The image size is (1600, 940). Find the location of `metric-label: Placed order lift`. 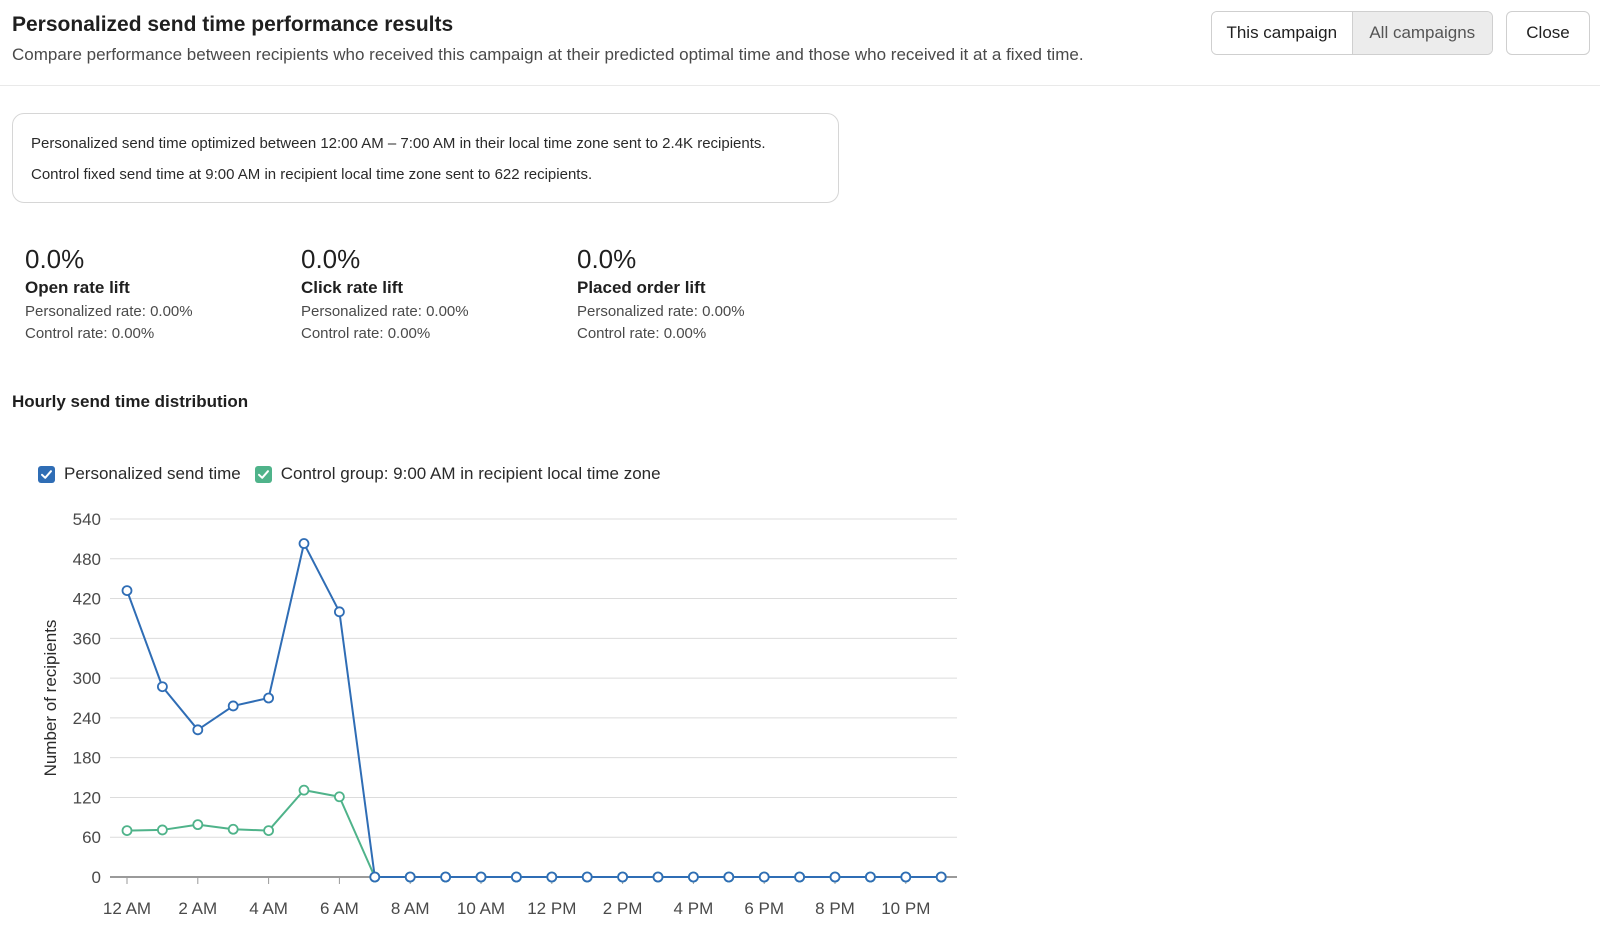

metric-label: Placed order lift is located at coordinates (641, 287).